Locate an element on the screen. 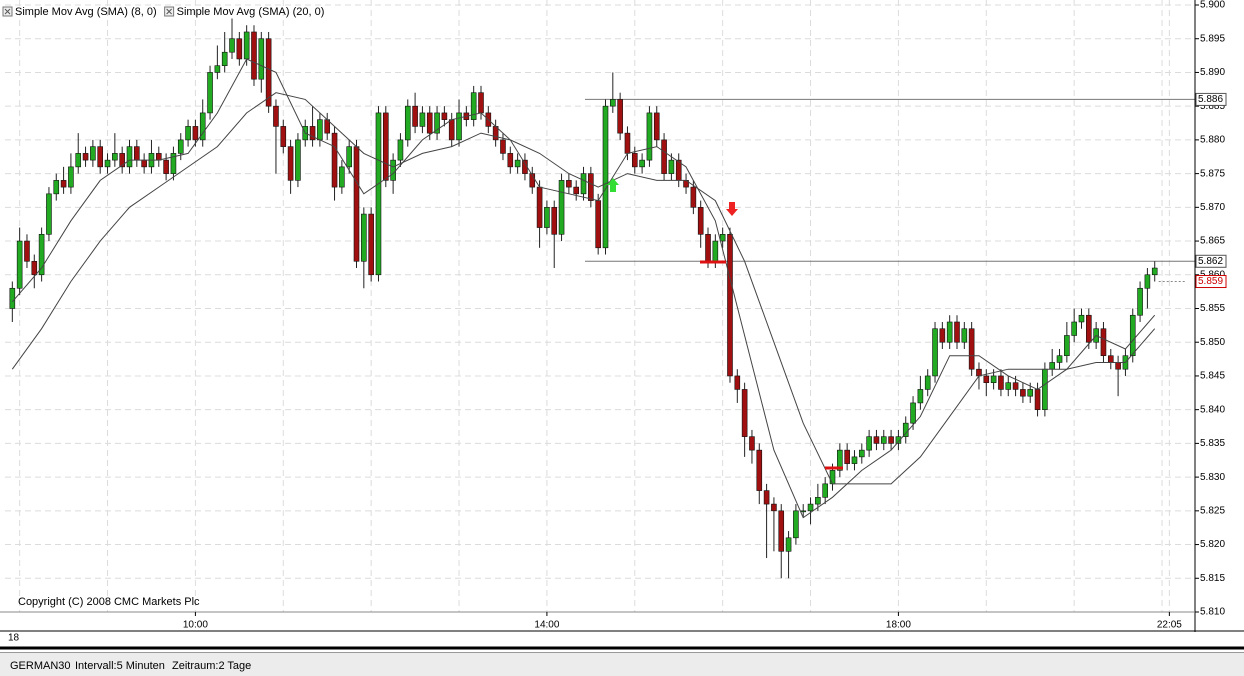  price-label: 5.862 is located at coordinates (1210, 261).